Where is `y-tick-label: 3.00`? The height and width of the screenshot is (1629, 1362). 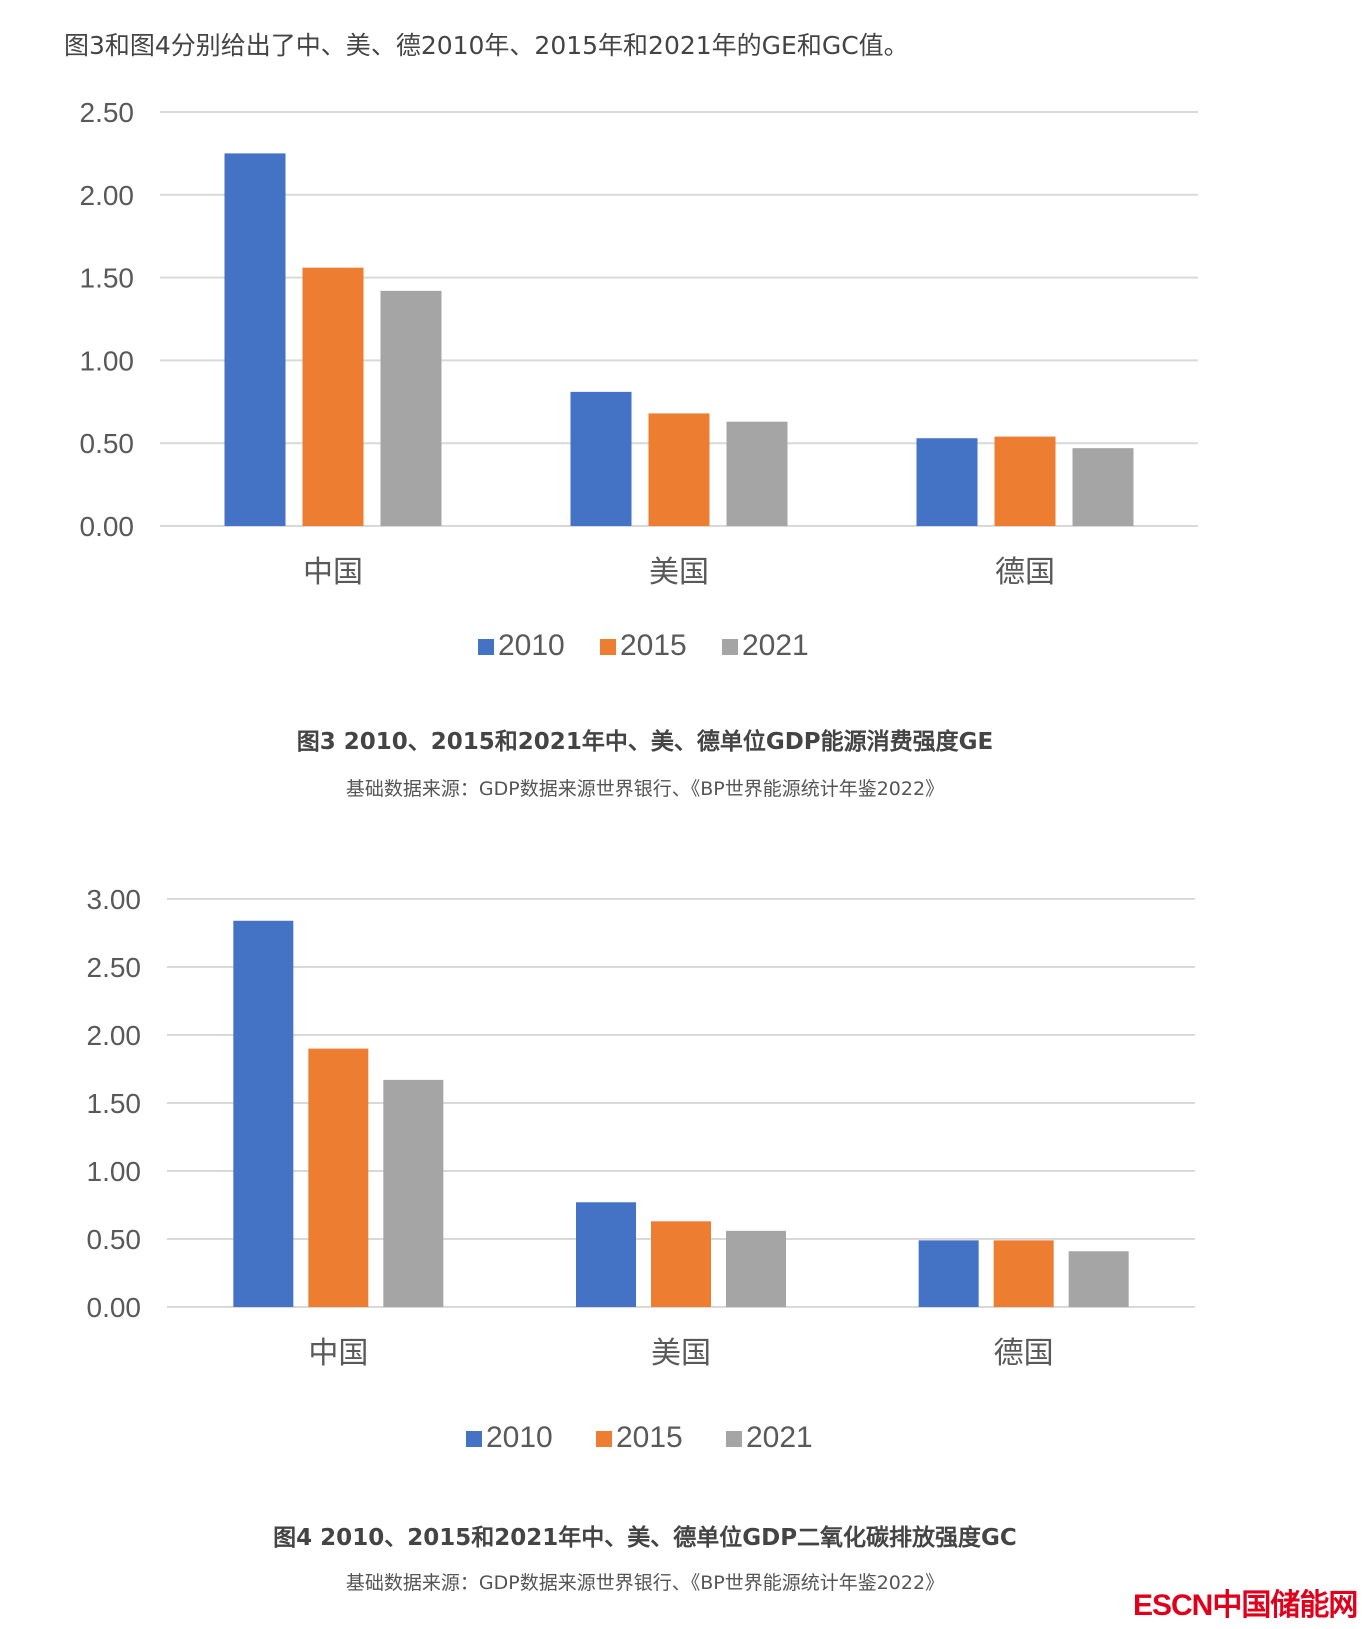
y-tick-label: 3.00 is located at coordinates (114, 899).